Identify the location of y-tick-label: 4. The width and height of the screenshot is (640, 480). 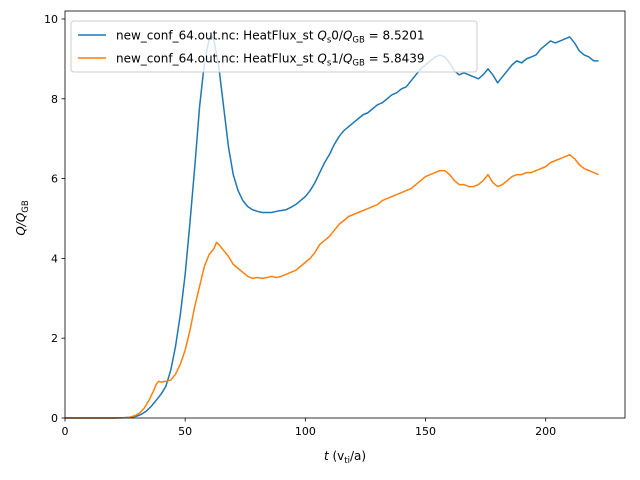
(54, 258).